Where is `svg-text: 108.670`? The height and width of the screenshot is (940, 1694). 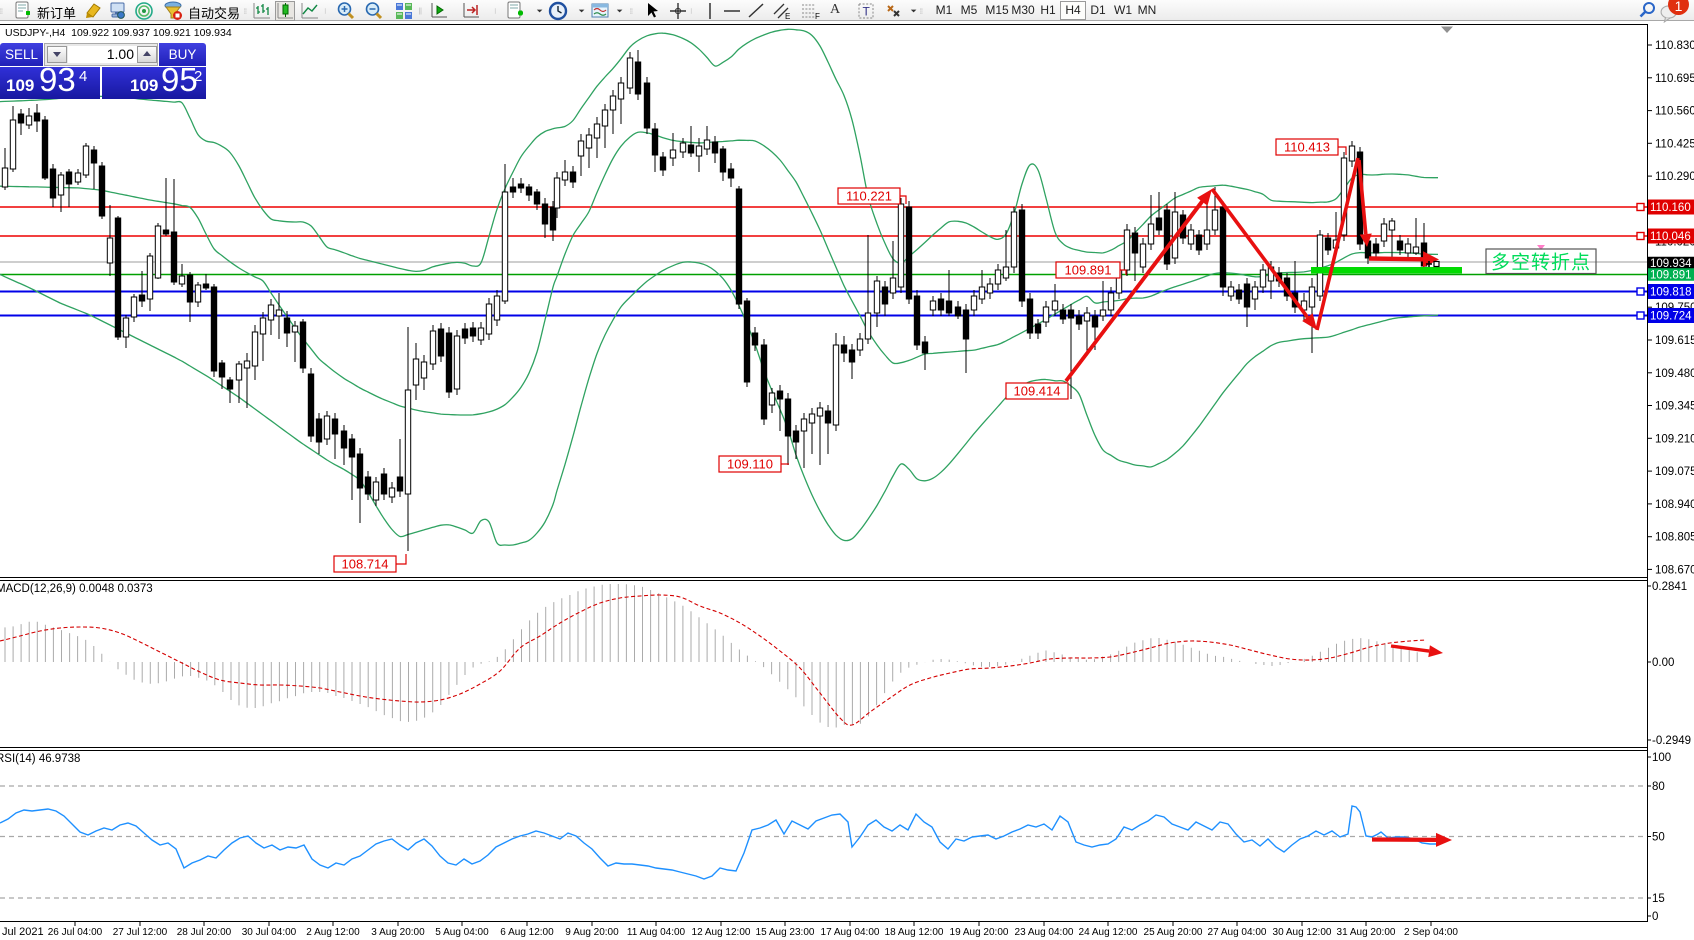 svg-text: 108.670 is located at coordinates (1674, 570).